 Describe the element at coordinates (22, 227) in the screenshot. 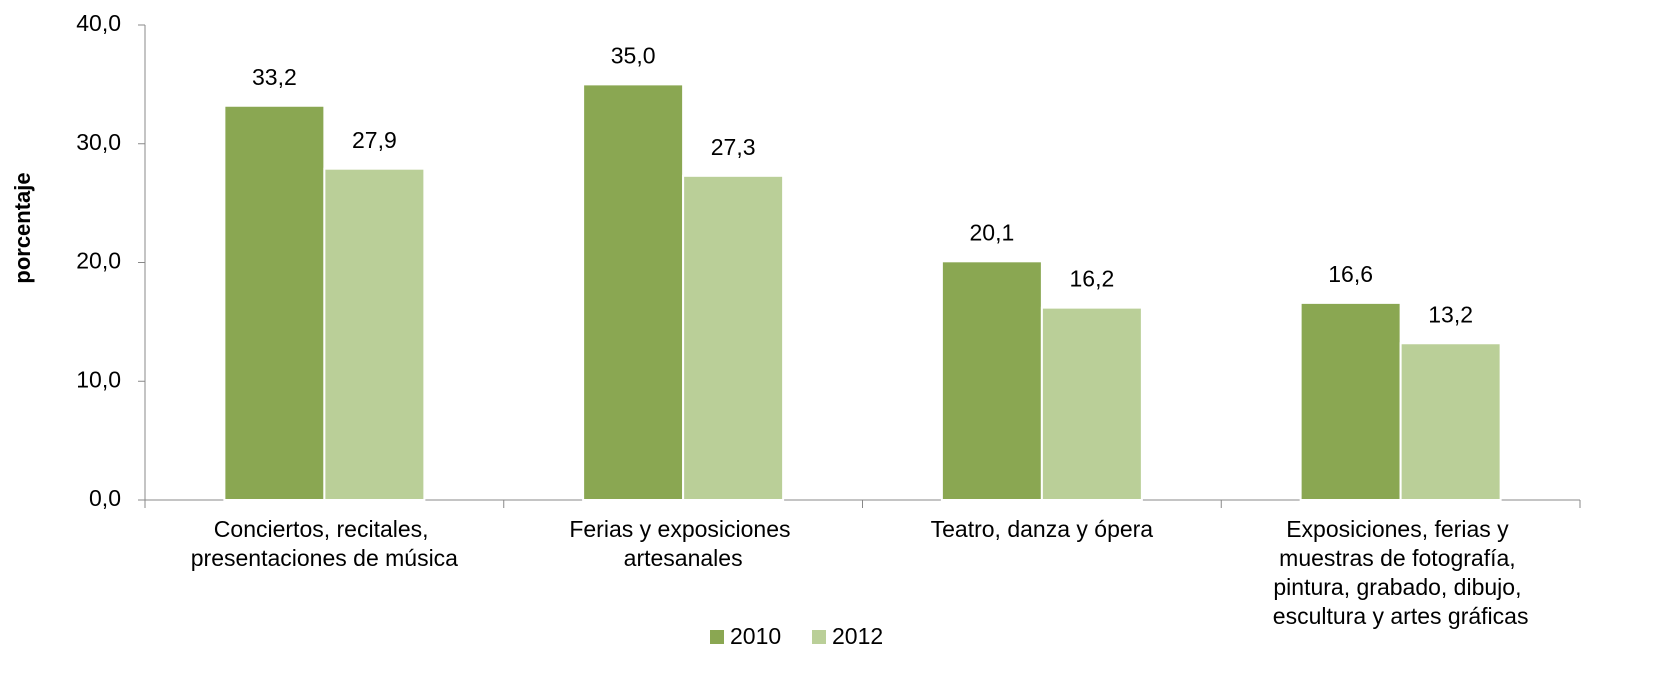

I see `y-axis-label: porcentaje` at that location.